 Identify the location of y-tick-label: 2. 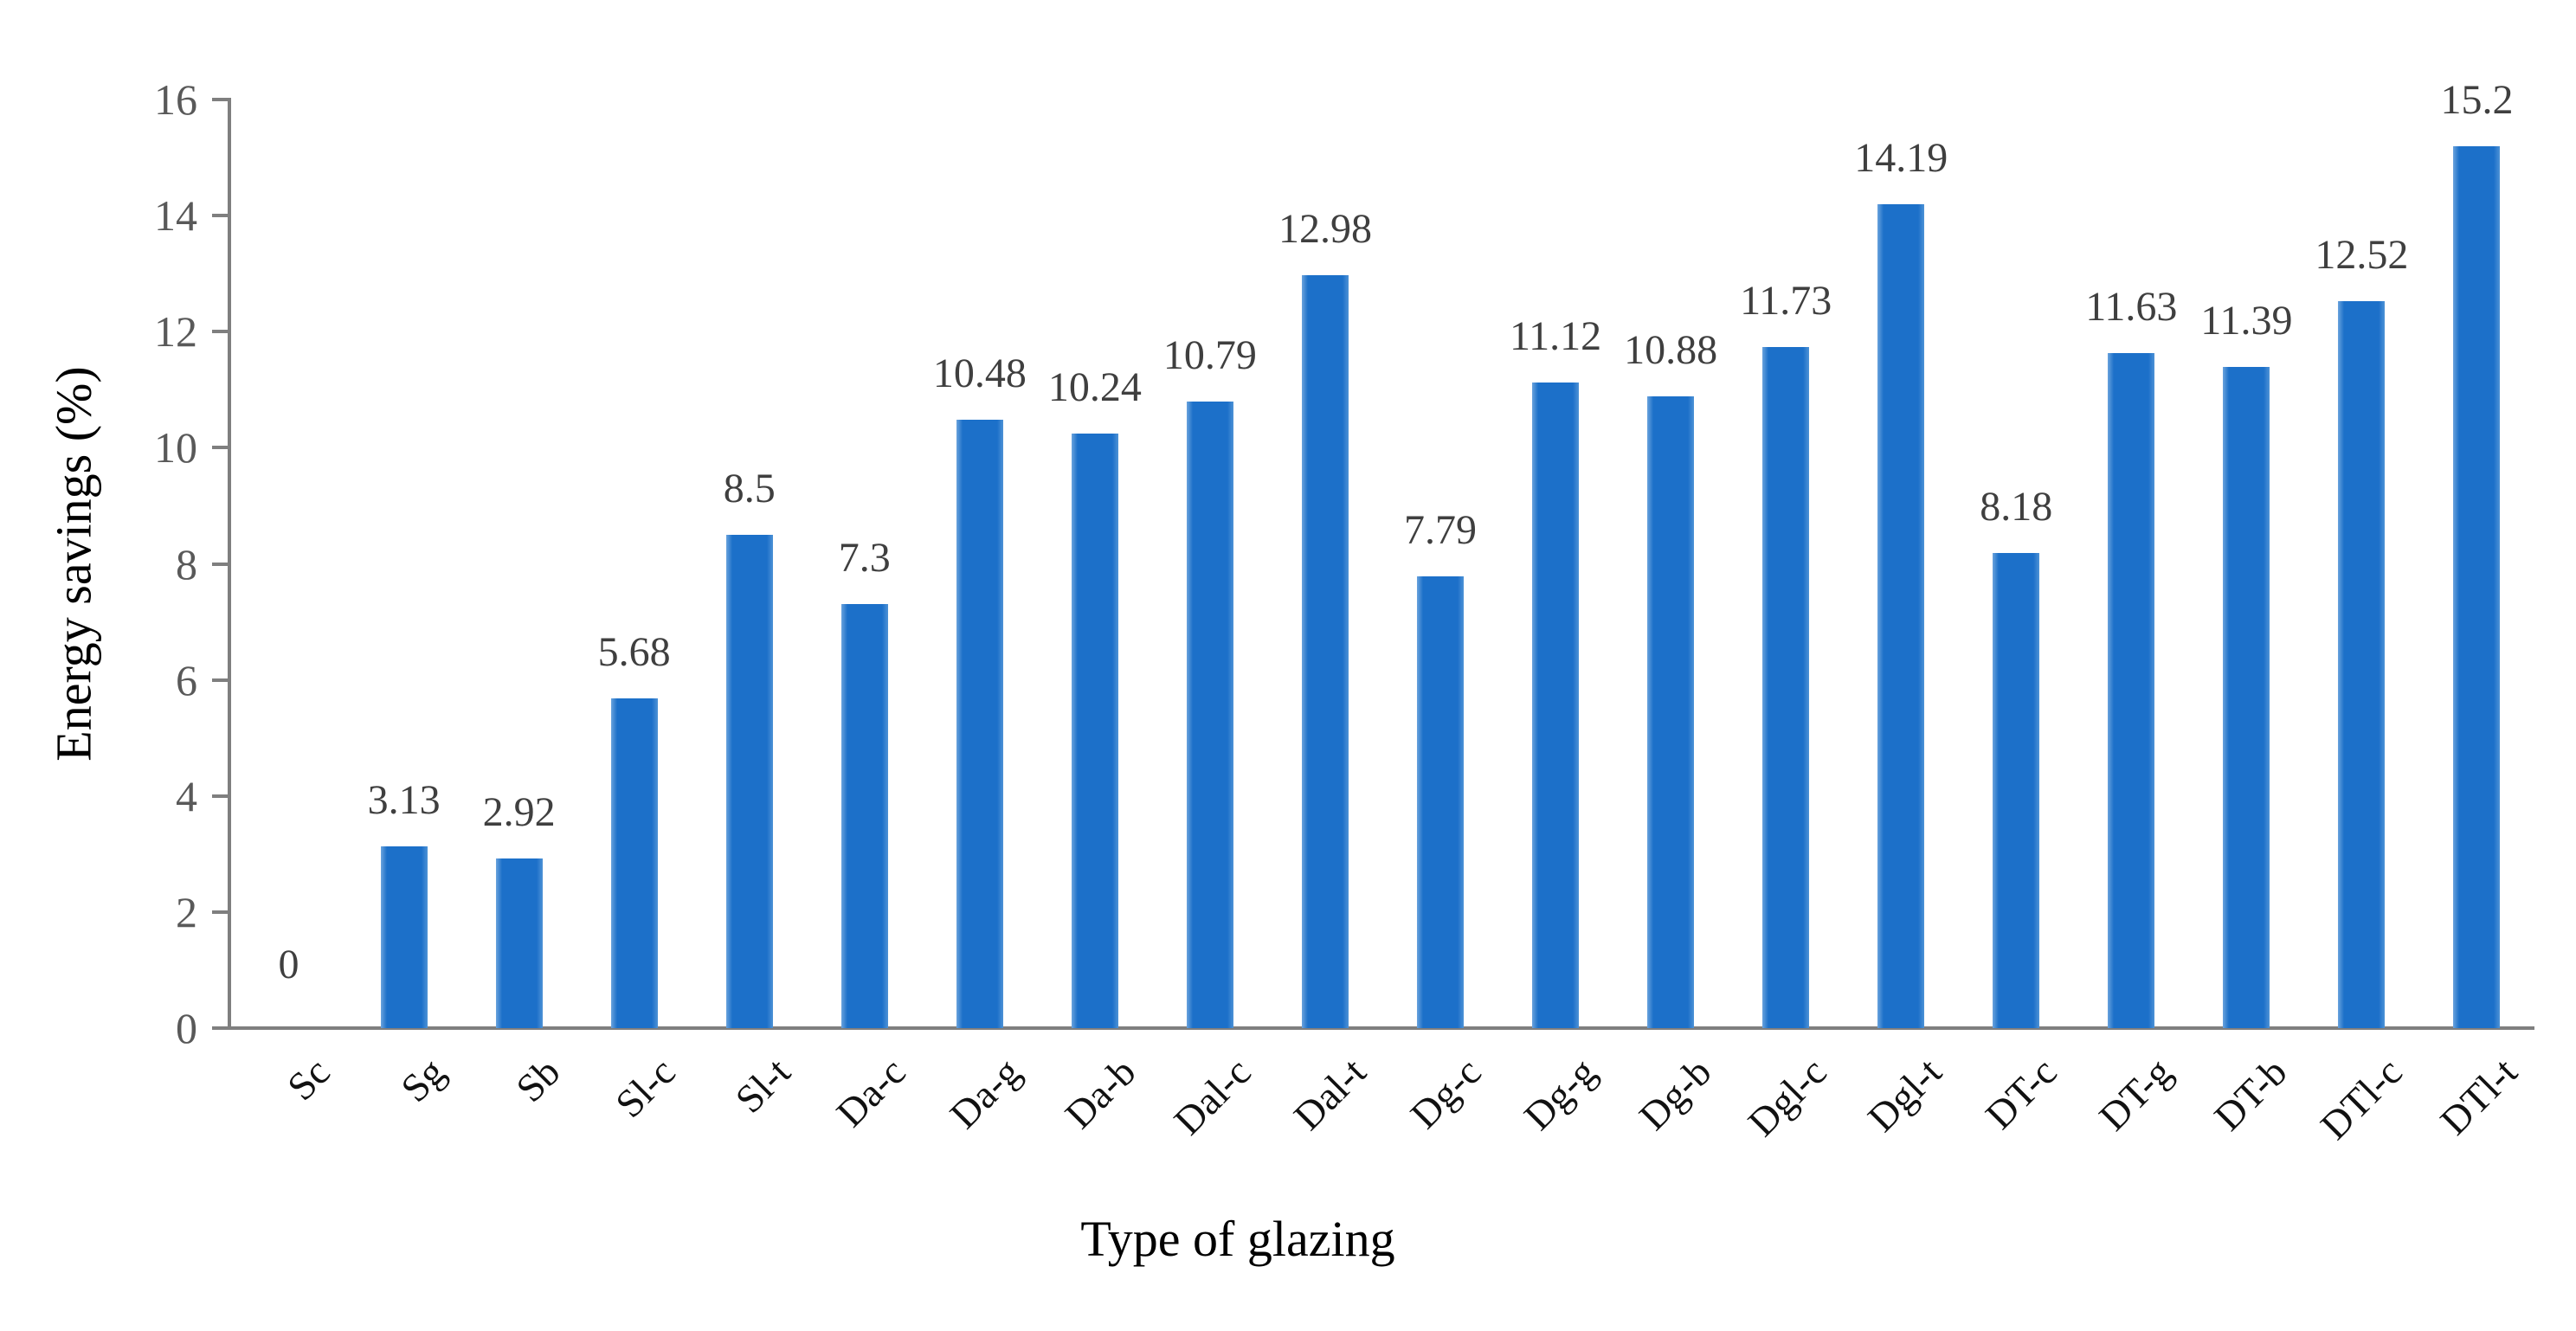
(186, 911).